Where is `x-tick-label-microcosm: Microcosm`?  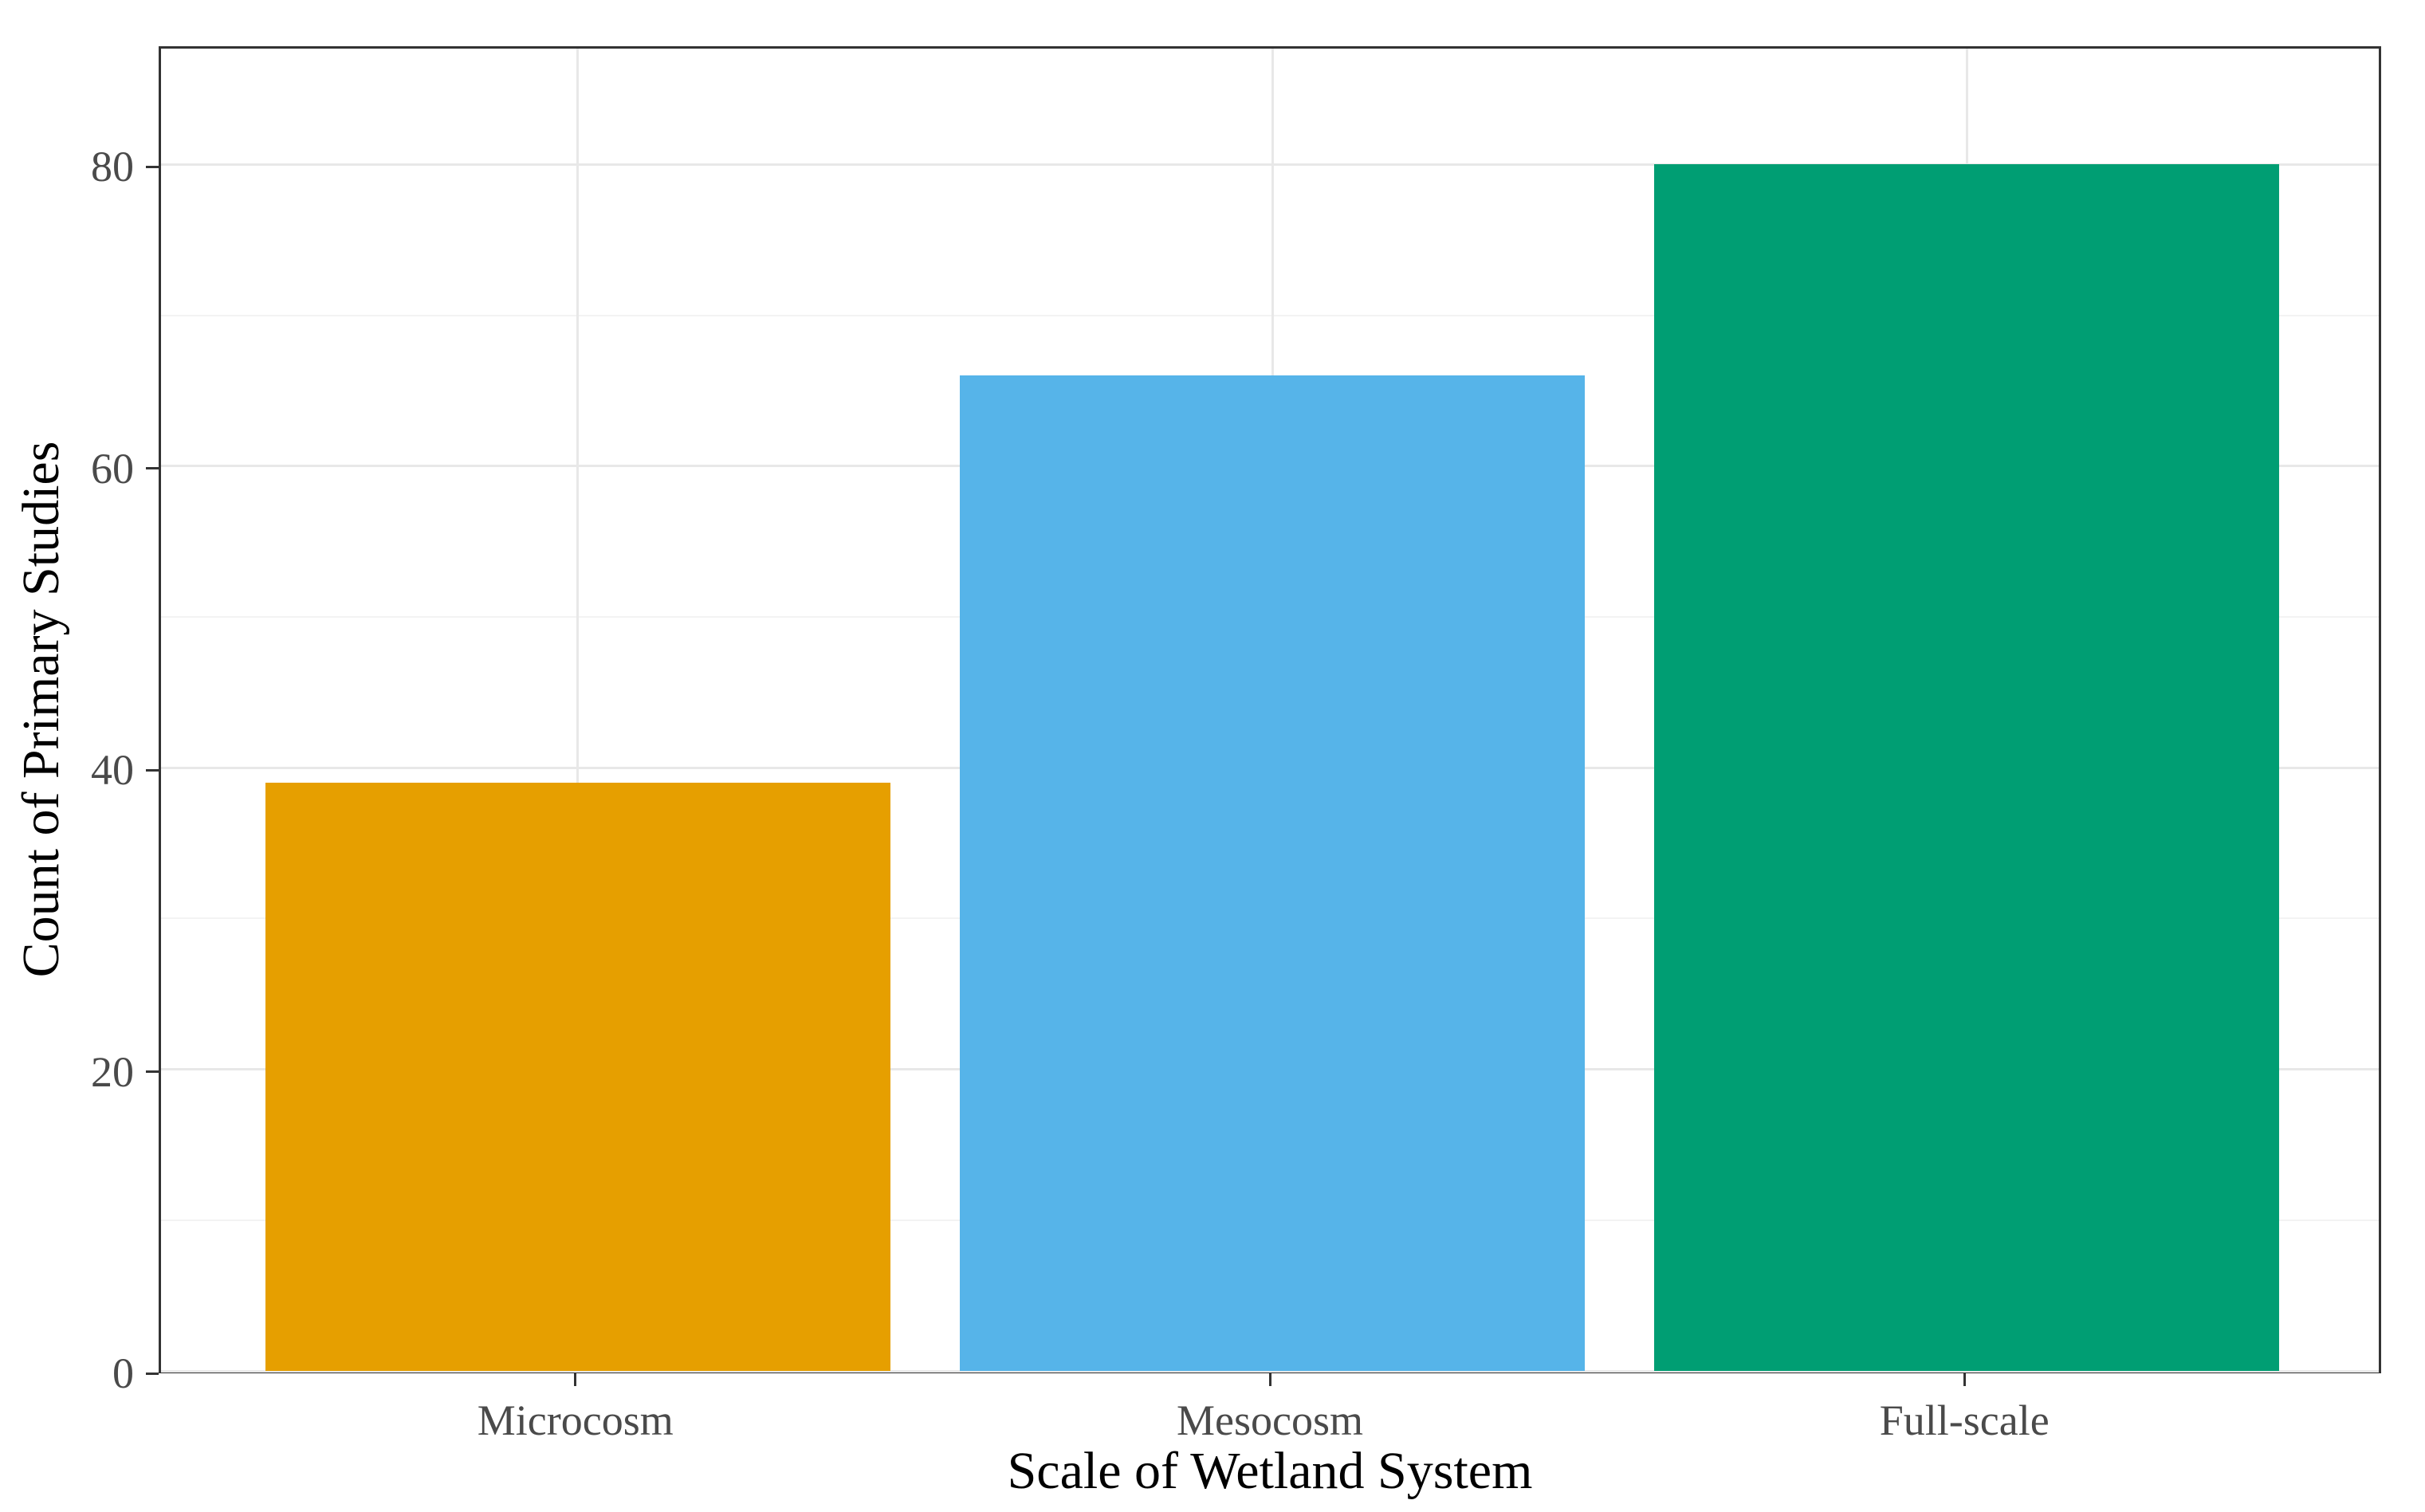
x-tick-label-microcosm: Microcosm is located at coordinates (575, 1420).